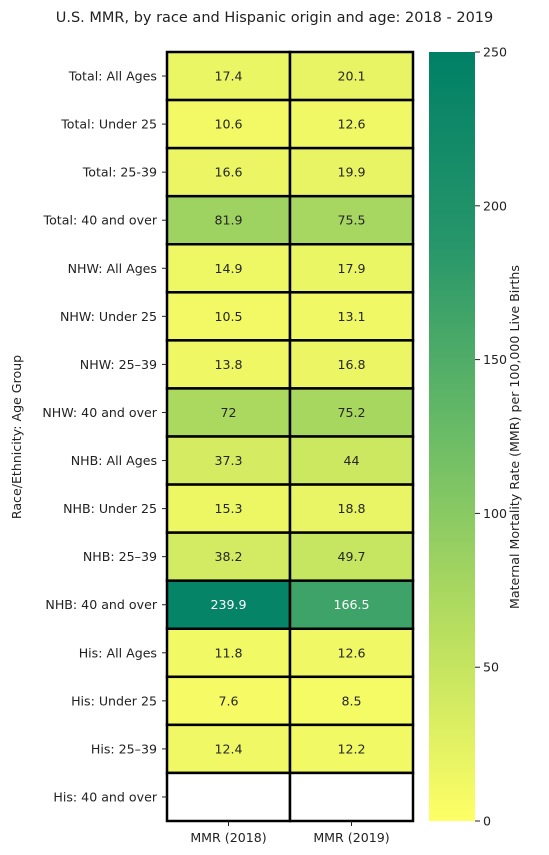 This screenshot has height=855, width=549. I want to click on cell-value-label: 11.8, so click(228, 652).